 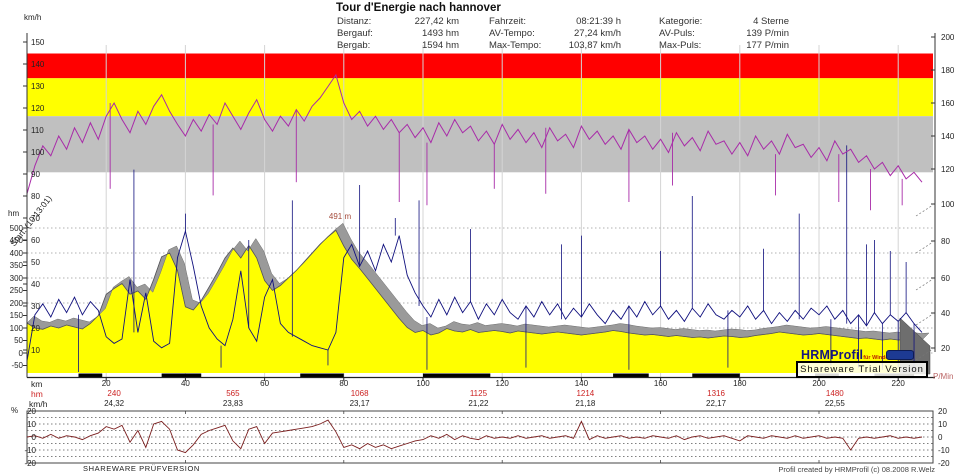 What do you see at coordinates (413, 22) in the screenshot?
I see `stat-pair: Distanz: 227,42 km` at bounding box center [413, 22].